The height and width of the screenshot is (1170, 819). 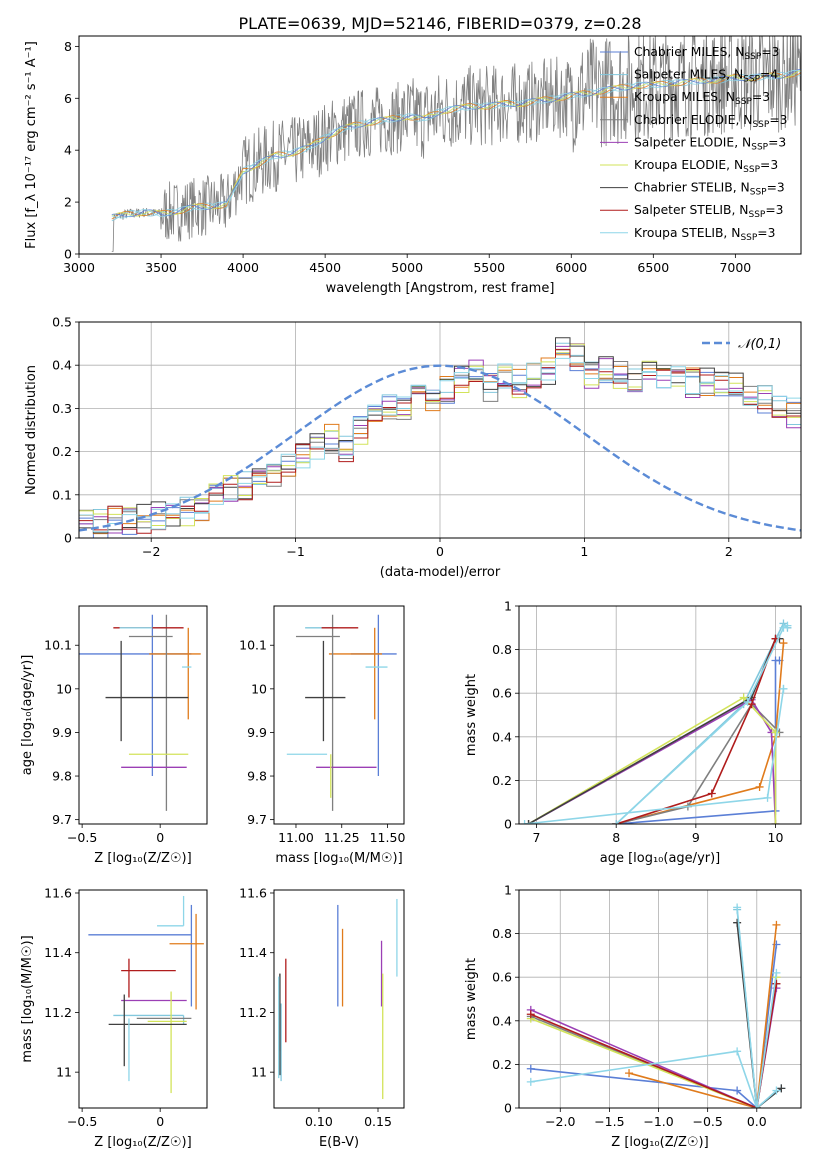 What do you see at coordinates (64, 688) in the screenshot?
I see `y-tick-label: 10` at bounding box center [64, 688].